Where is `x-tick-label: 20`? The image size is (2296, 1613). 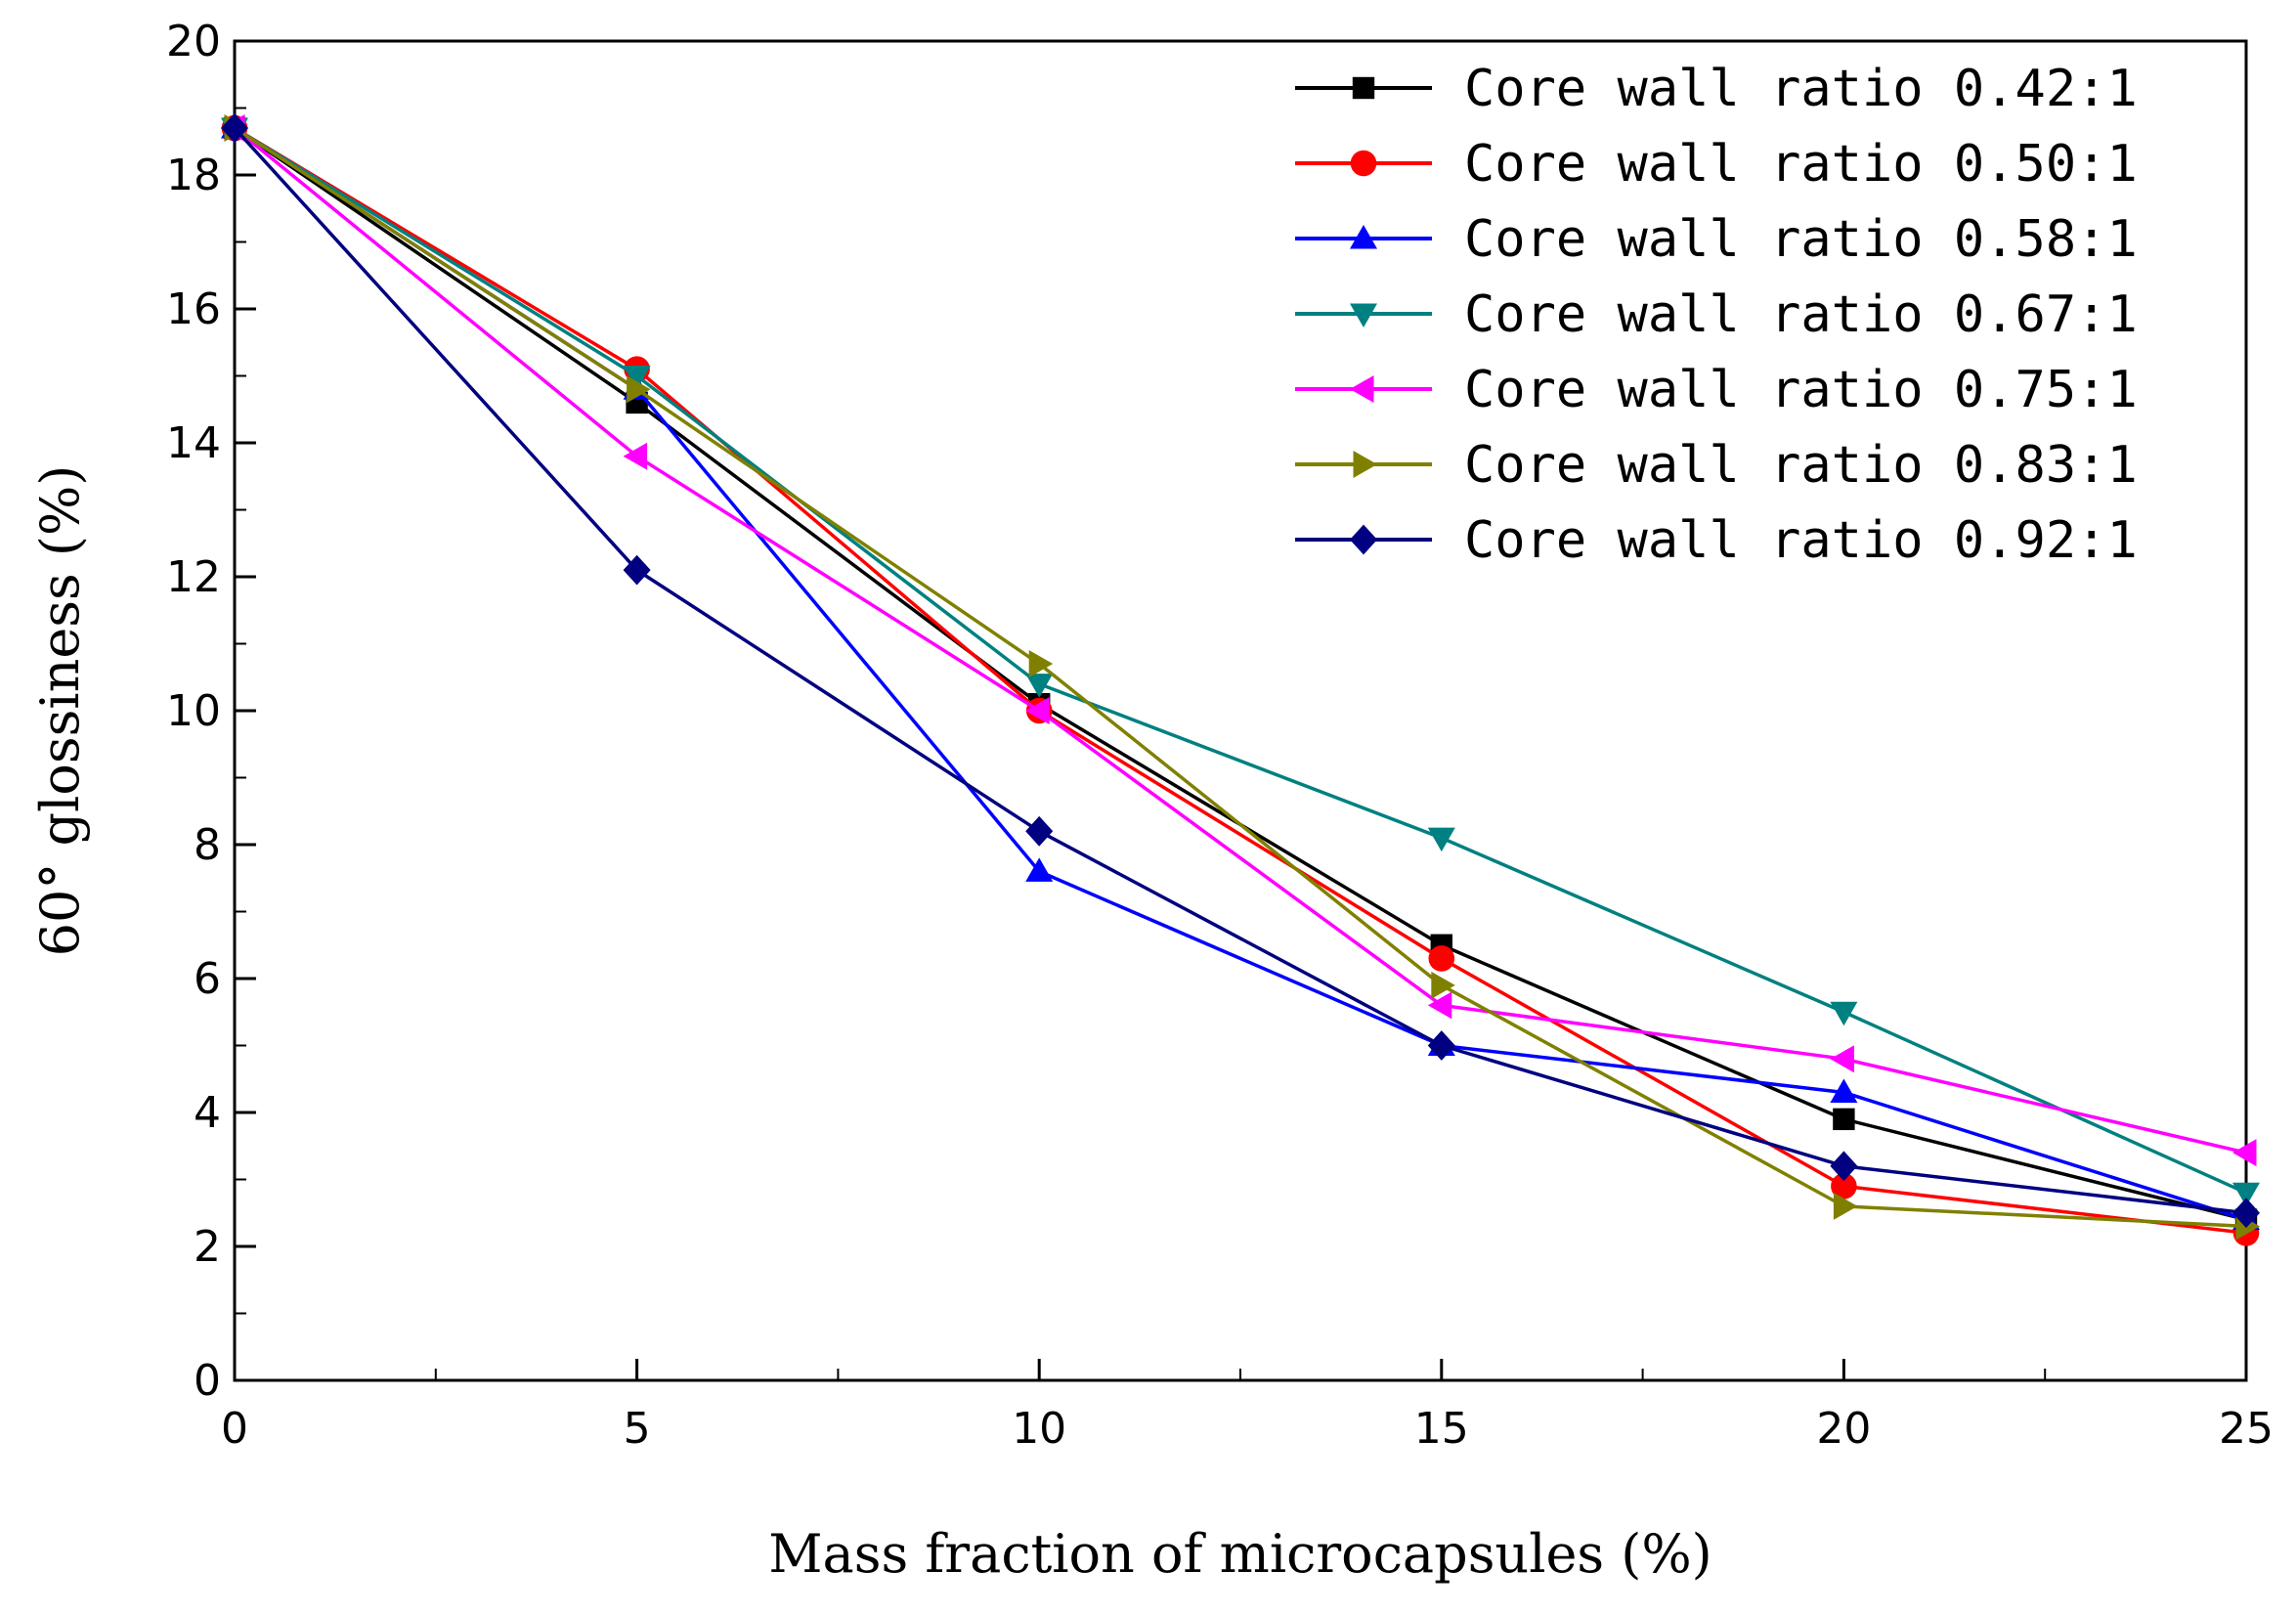 x-tick-label: 20 is located at coordinates (1843, 1429).